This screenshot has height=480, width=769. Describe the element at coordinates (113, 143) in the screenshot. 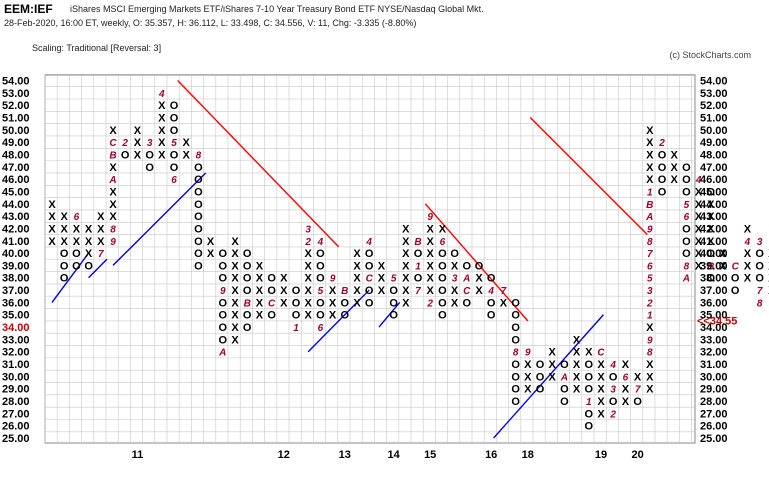

I see `pnf-month-mark: C` at that location.